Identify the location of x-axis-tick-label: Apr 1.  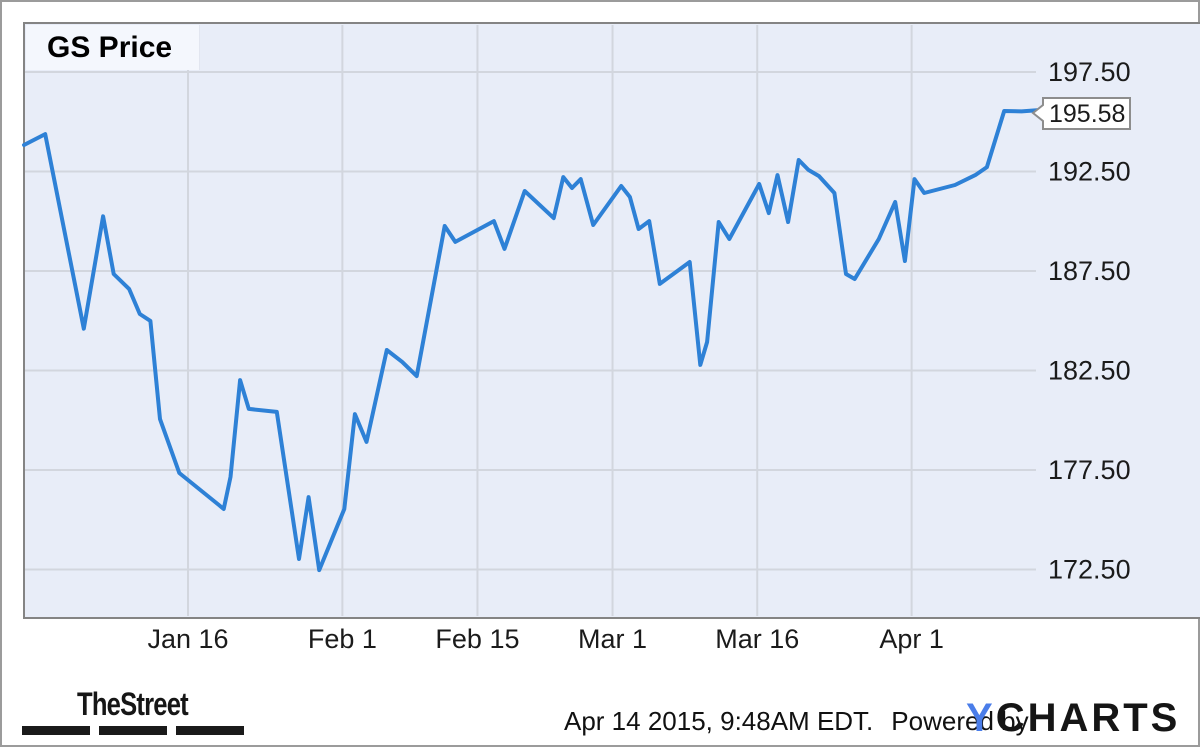
(911, 639).